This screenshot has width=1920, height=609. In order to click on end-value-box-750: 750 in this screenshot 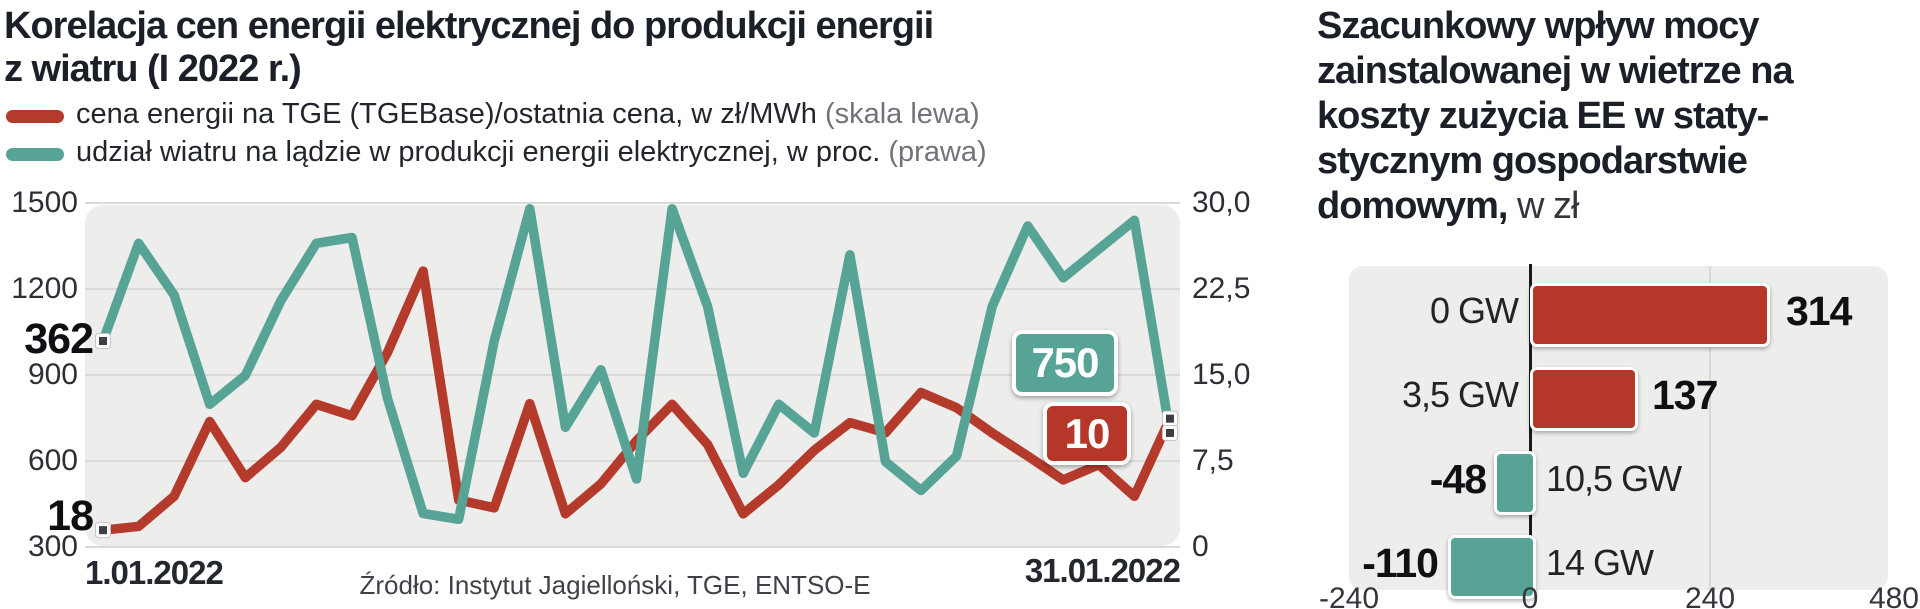, I will do `click(1065, 363)`.